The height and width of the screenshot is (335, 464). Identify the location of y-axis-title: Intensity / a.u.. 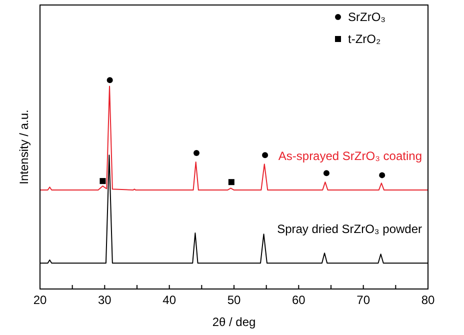
(24, 147).